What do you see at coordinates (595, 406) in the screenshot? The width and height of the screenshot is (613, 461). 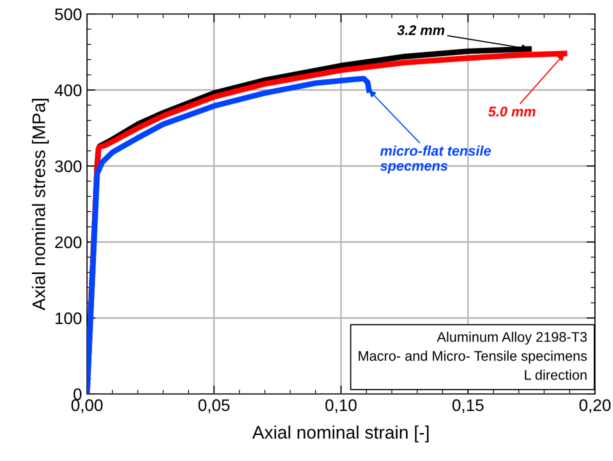 I see `x-tick-label: 0,20` at bounding box center [595, 406].